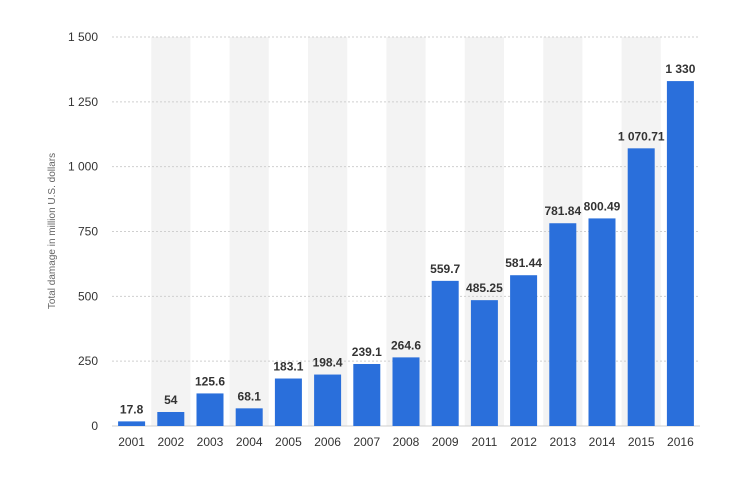 This screenshot has height=482, width=750. Describe the element at coordinates (641, 136) in the screenshot. I see `data-label-2015: 1 070.71` at that location.